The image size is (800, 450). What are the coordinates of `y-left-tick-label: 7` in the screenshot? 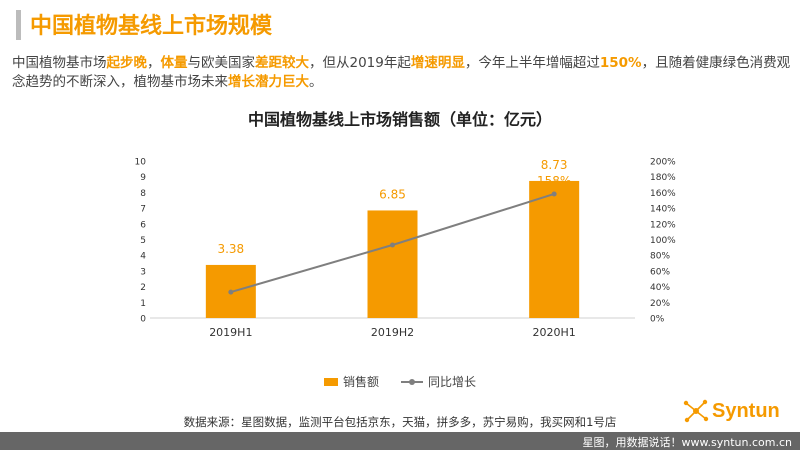 It's located at (143, 210).